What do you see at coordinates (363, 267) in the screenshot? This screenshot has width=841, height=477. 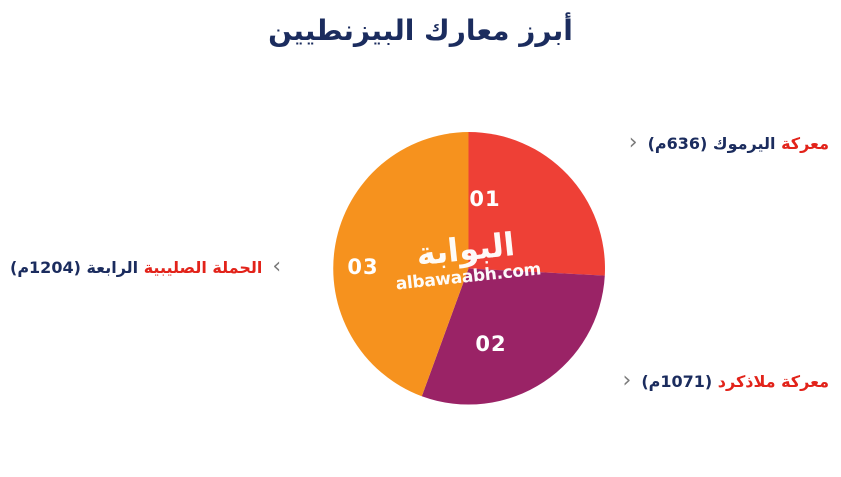 I see `pie-slice-number-03: 03` at bounding box center [363, 267].